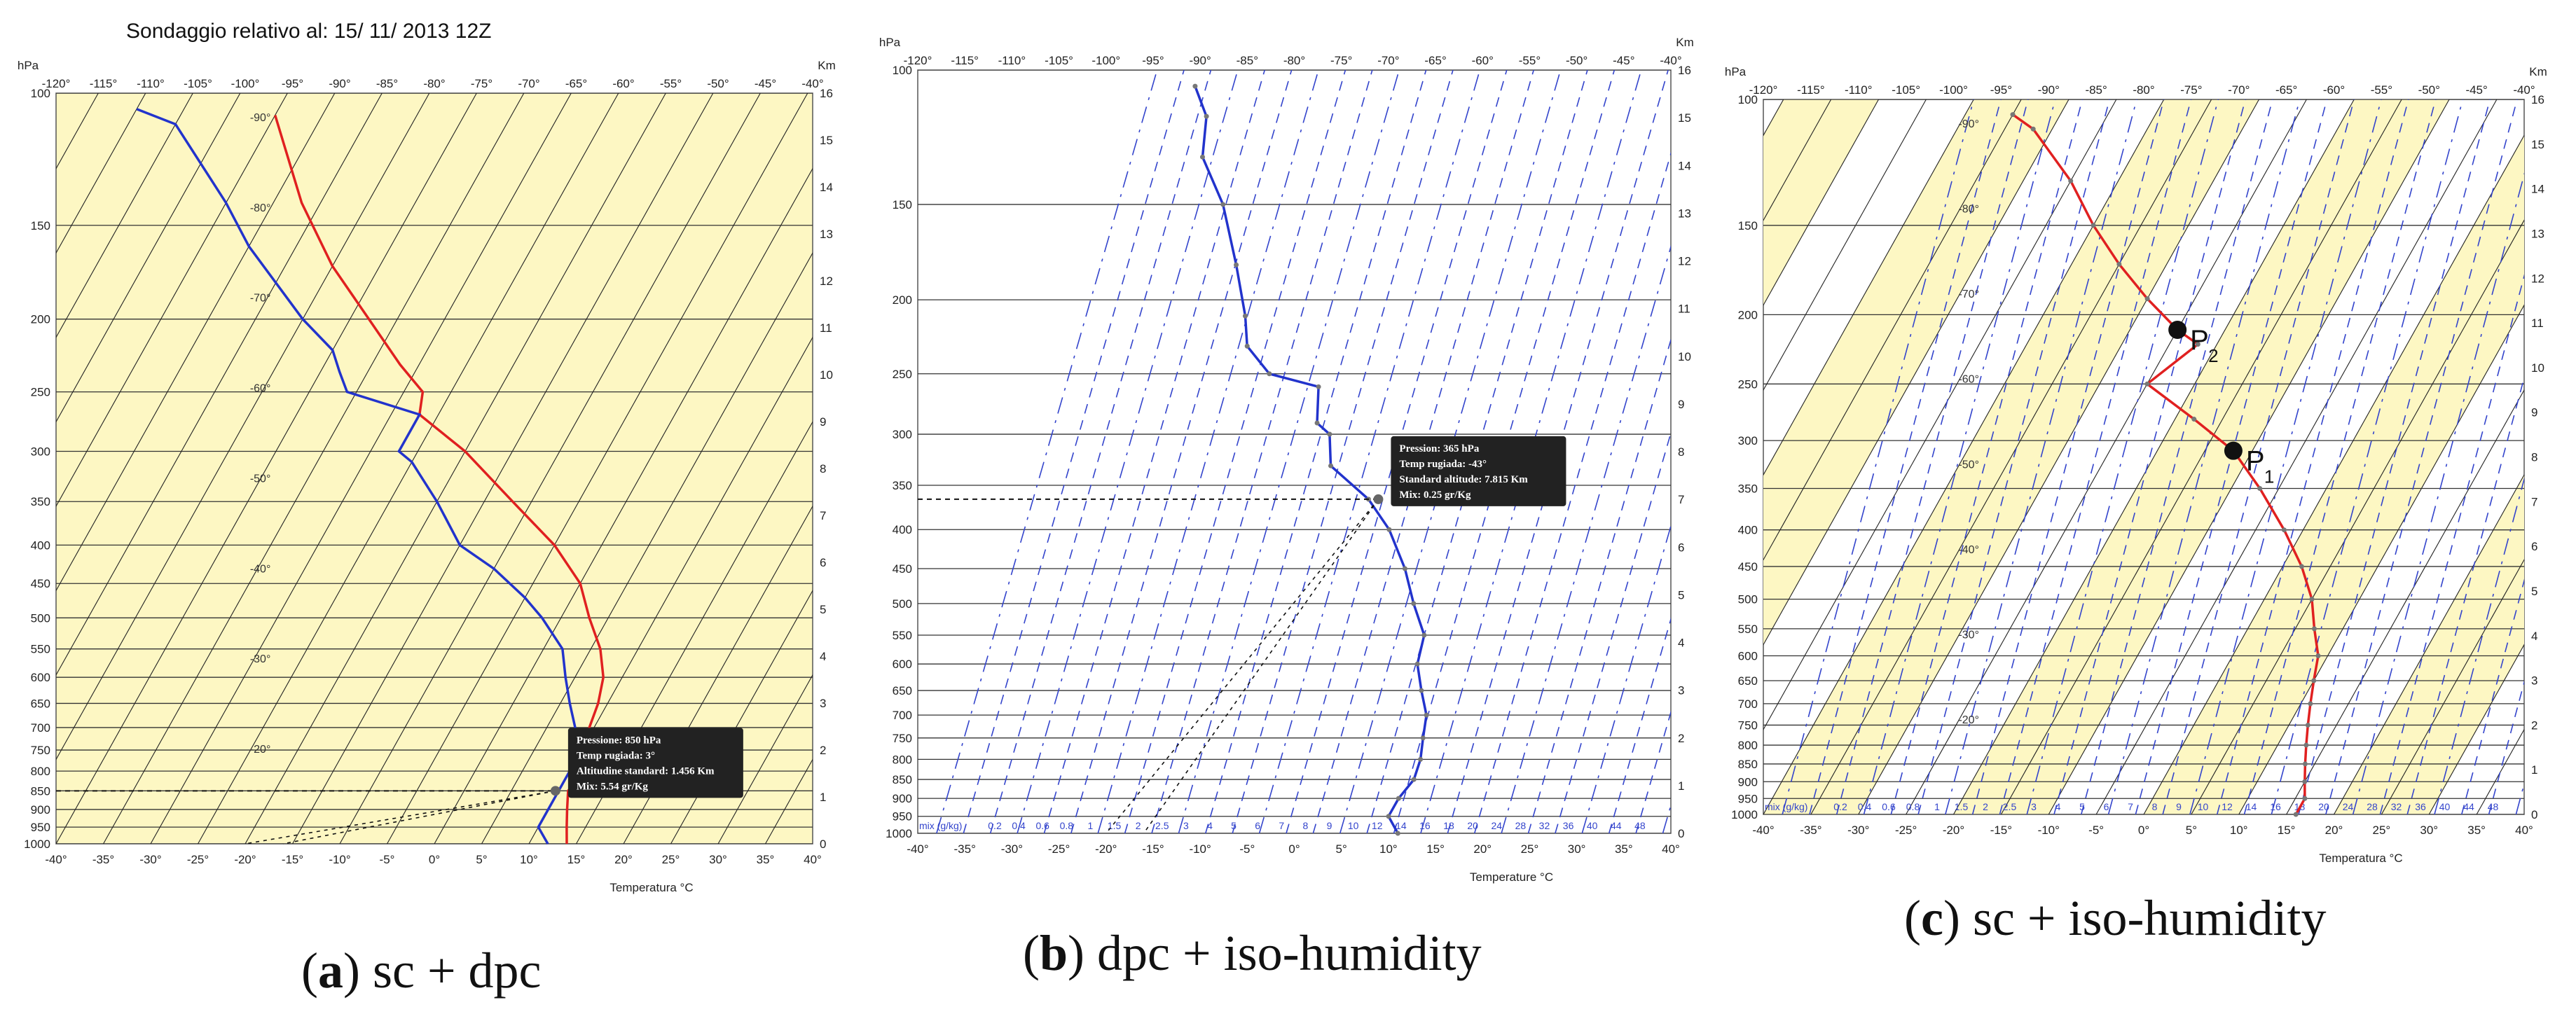 This screenshot has height=1021, width=2576. I want to click on km-tick-label: 12, so click(1684, 261).